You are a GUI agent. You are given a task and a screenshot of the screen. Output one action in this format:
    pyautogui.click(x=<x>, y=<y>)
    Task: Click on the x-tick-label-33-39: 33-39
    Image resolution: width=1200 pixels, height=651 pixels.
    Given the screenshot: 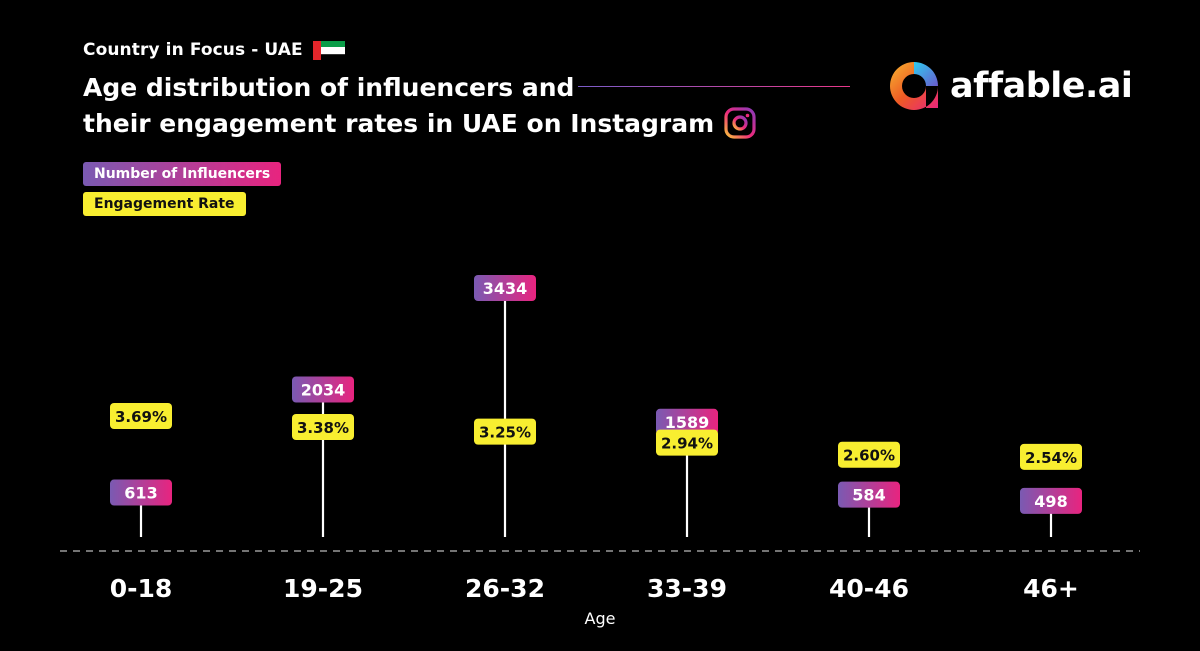 What is the action you would take?
    pyautogui.click(x=687, y=588)
    